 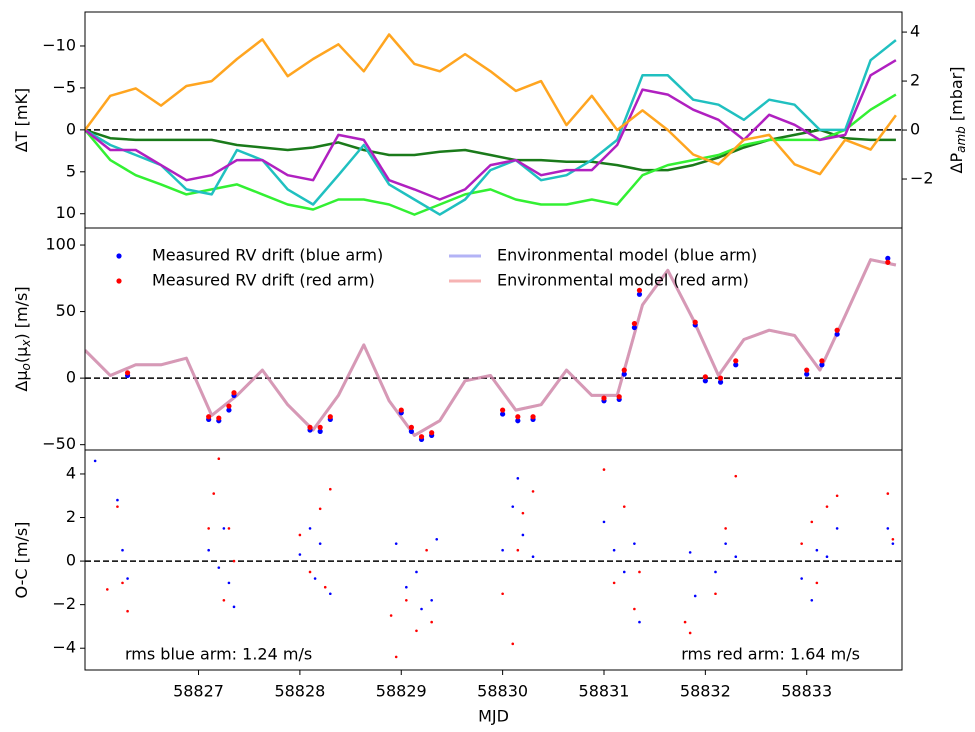 What do you see at coordinates (64, 86) in the screenshot?
I see `y-tick-label: −5` at bounding box center [64, 86].